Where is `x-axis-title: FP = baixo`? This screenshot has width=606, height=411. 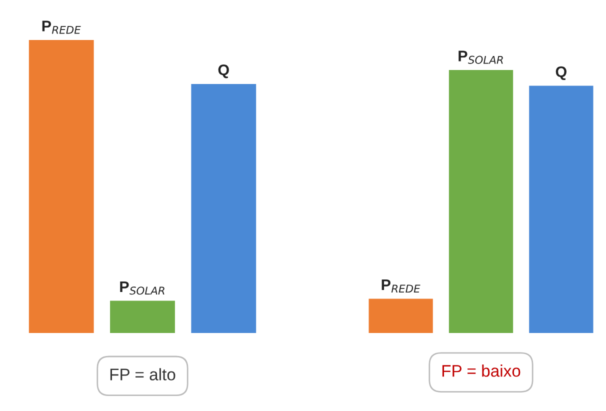
x-axis-title: FP = baixo is located at coordinates (481, 370).